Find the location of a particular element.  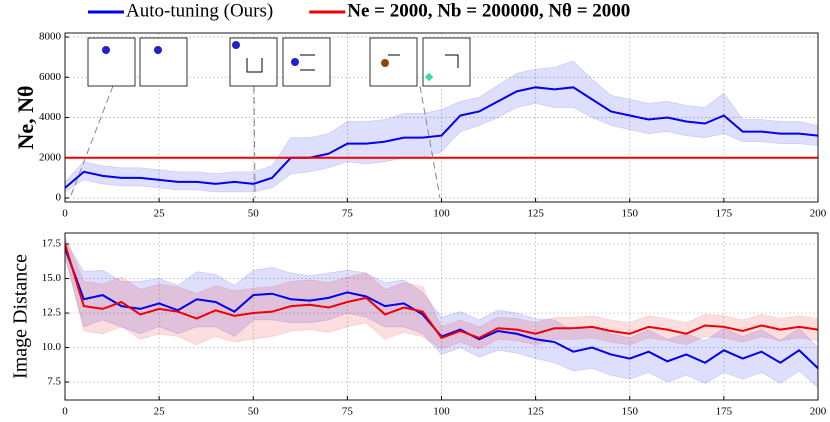

legend-label: Ne = 2000, Nb = 200000, Nθ = 2000 is located at coordinates (488, 10).